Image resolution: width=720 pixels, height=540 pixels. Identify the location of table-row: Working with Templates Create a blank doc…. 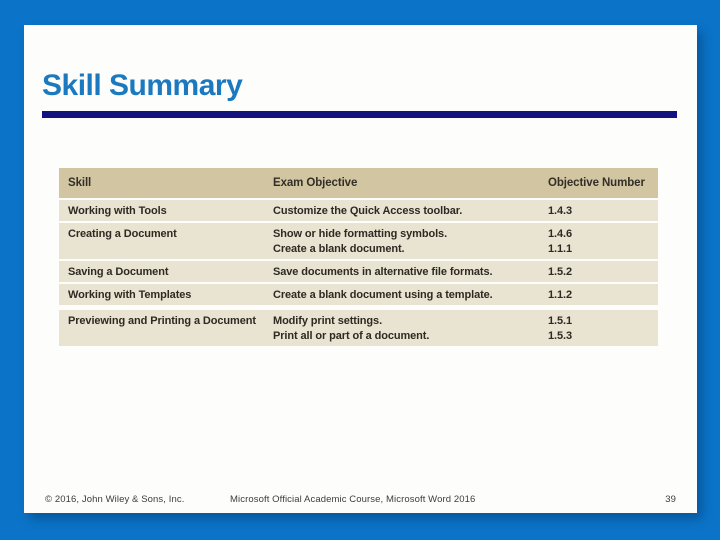
(358, 295).